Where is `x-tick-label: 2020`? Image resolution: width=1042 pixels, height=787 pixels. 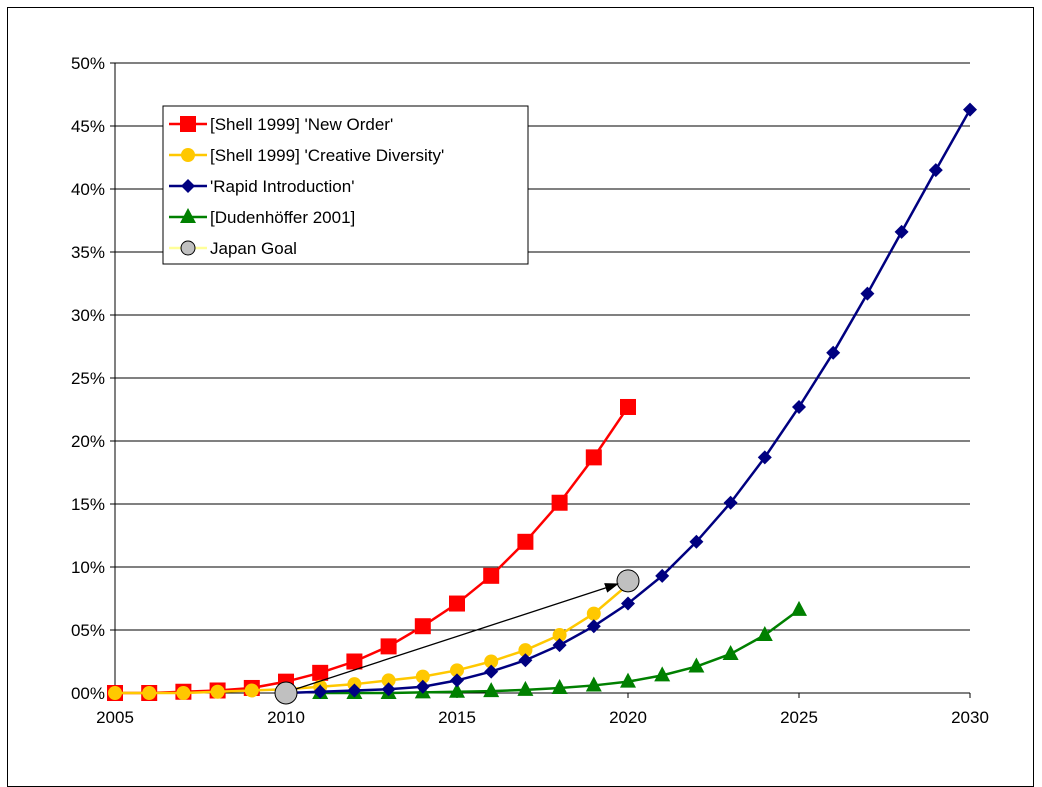
x-tick-label: 2020 is located at coordinates (628, 717).